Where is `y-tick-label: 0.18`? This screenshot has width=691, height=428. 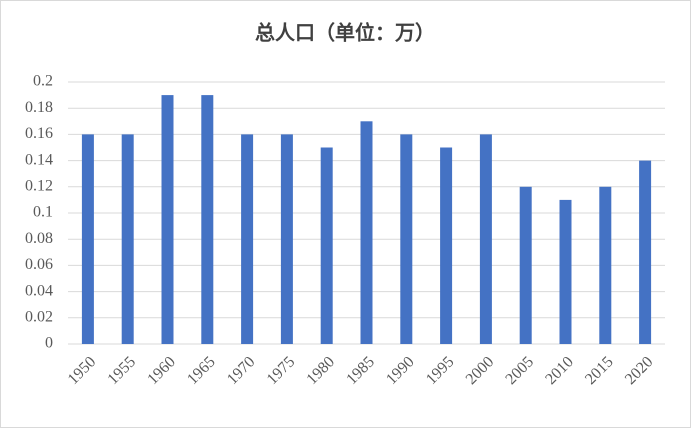
y-tick-label: 0.18 is located at coordinates (39, 107).